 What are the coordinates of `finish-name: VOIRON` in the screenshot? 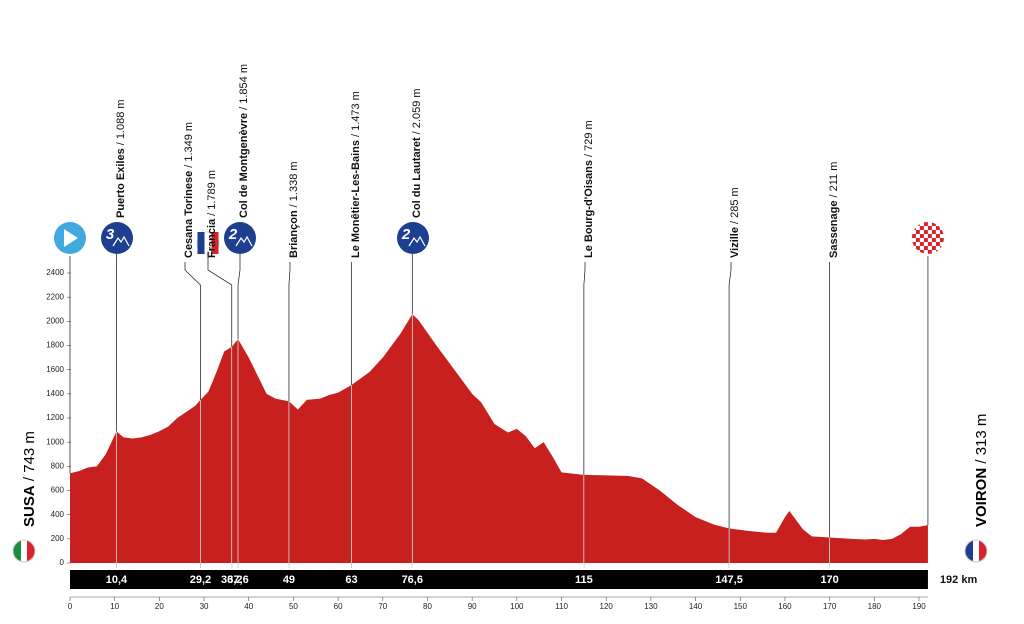 It's located at (981, 497).